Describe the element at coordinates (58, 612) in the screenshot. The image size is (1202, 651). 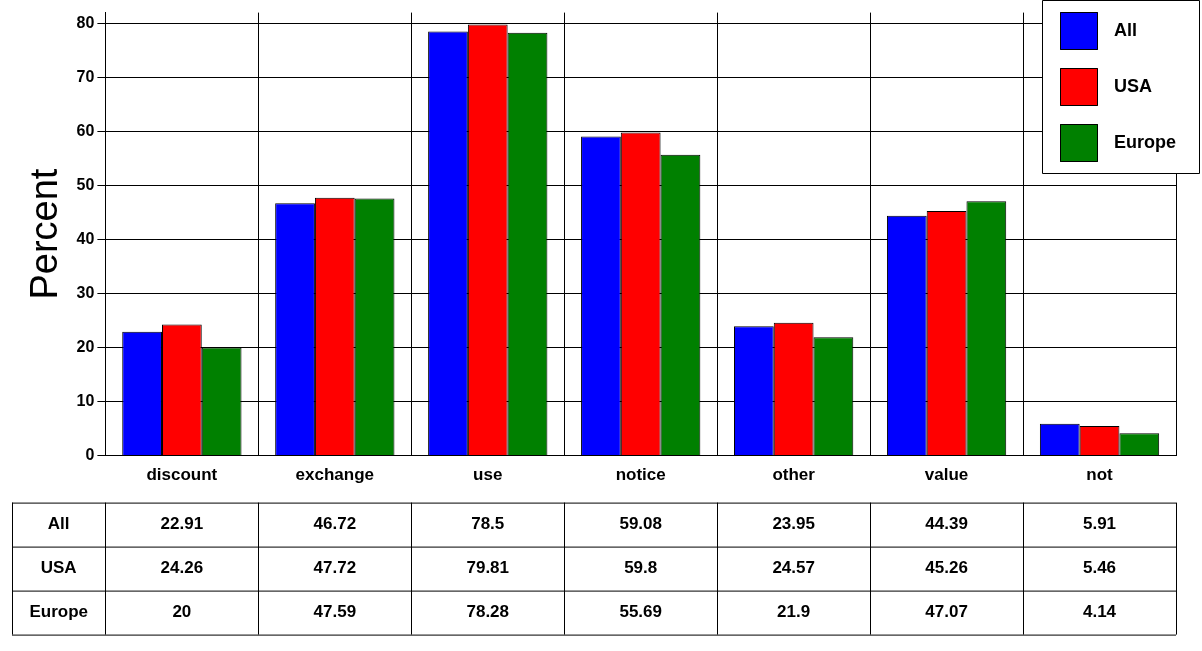
I see `text: Europe` at that location.